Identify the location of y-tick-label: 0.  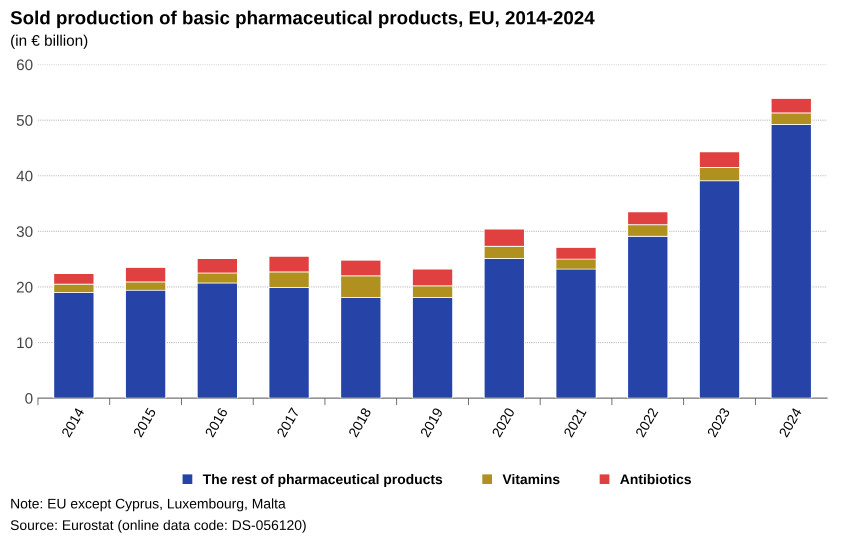
(29, 398).